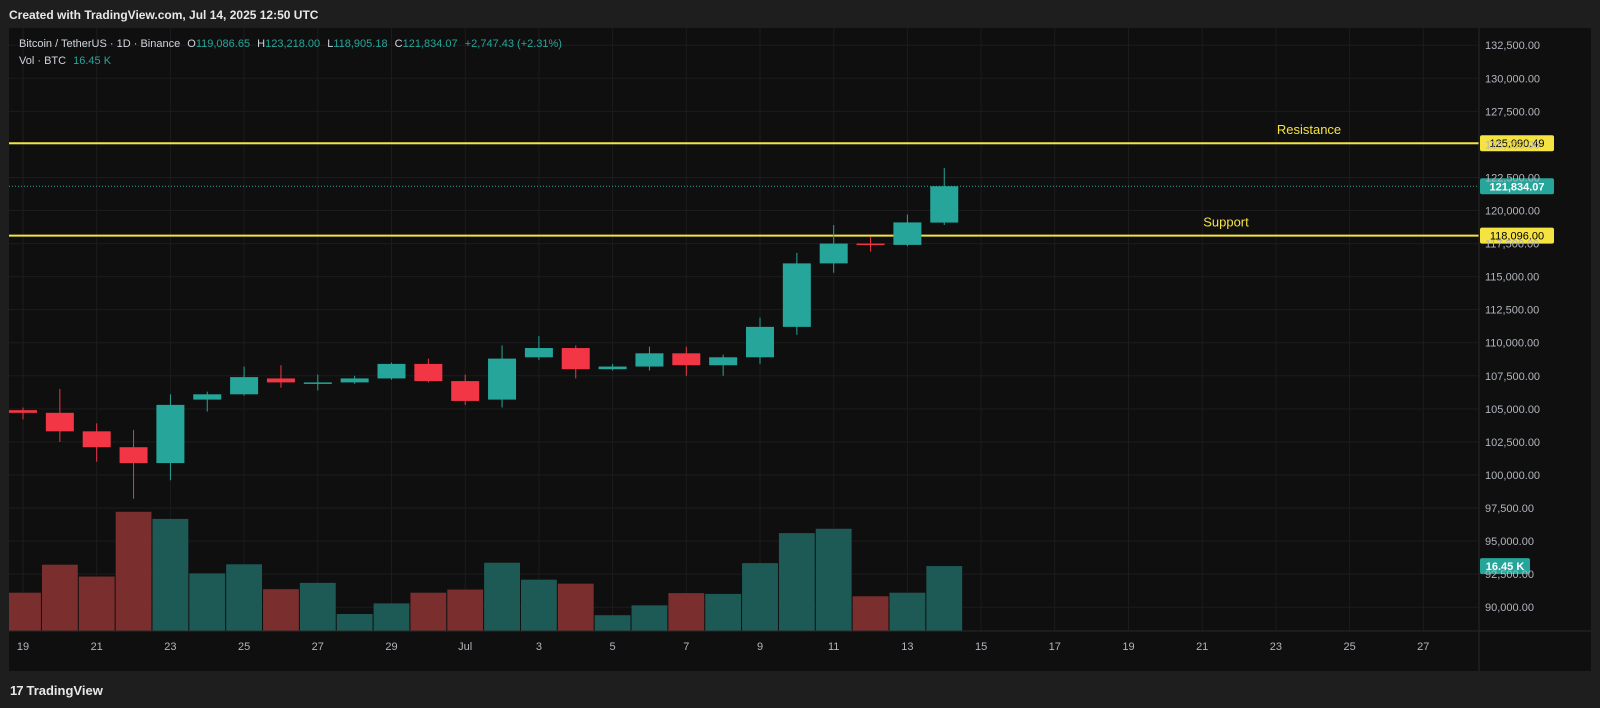 The image size is (1600, 708). What do you see at coordinates (1512, 377) in the screenshot?
I see `price-tick-label: 107,500.00` at bounding box center [1512, 377].